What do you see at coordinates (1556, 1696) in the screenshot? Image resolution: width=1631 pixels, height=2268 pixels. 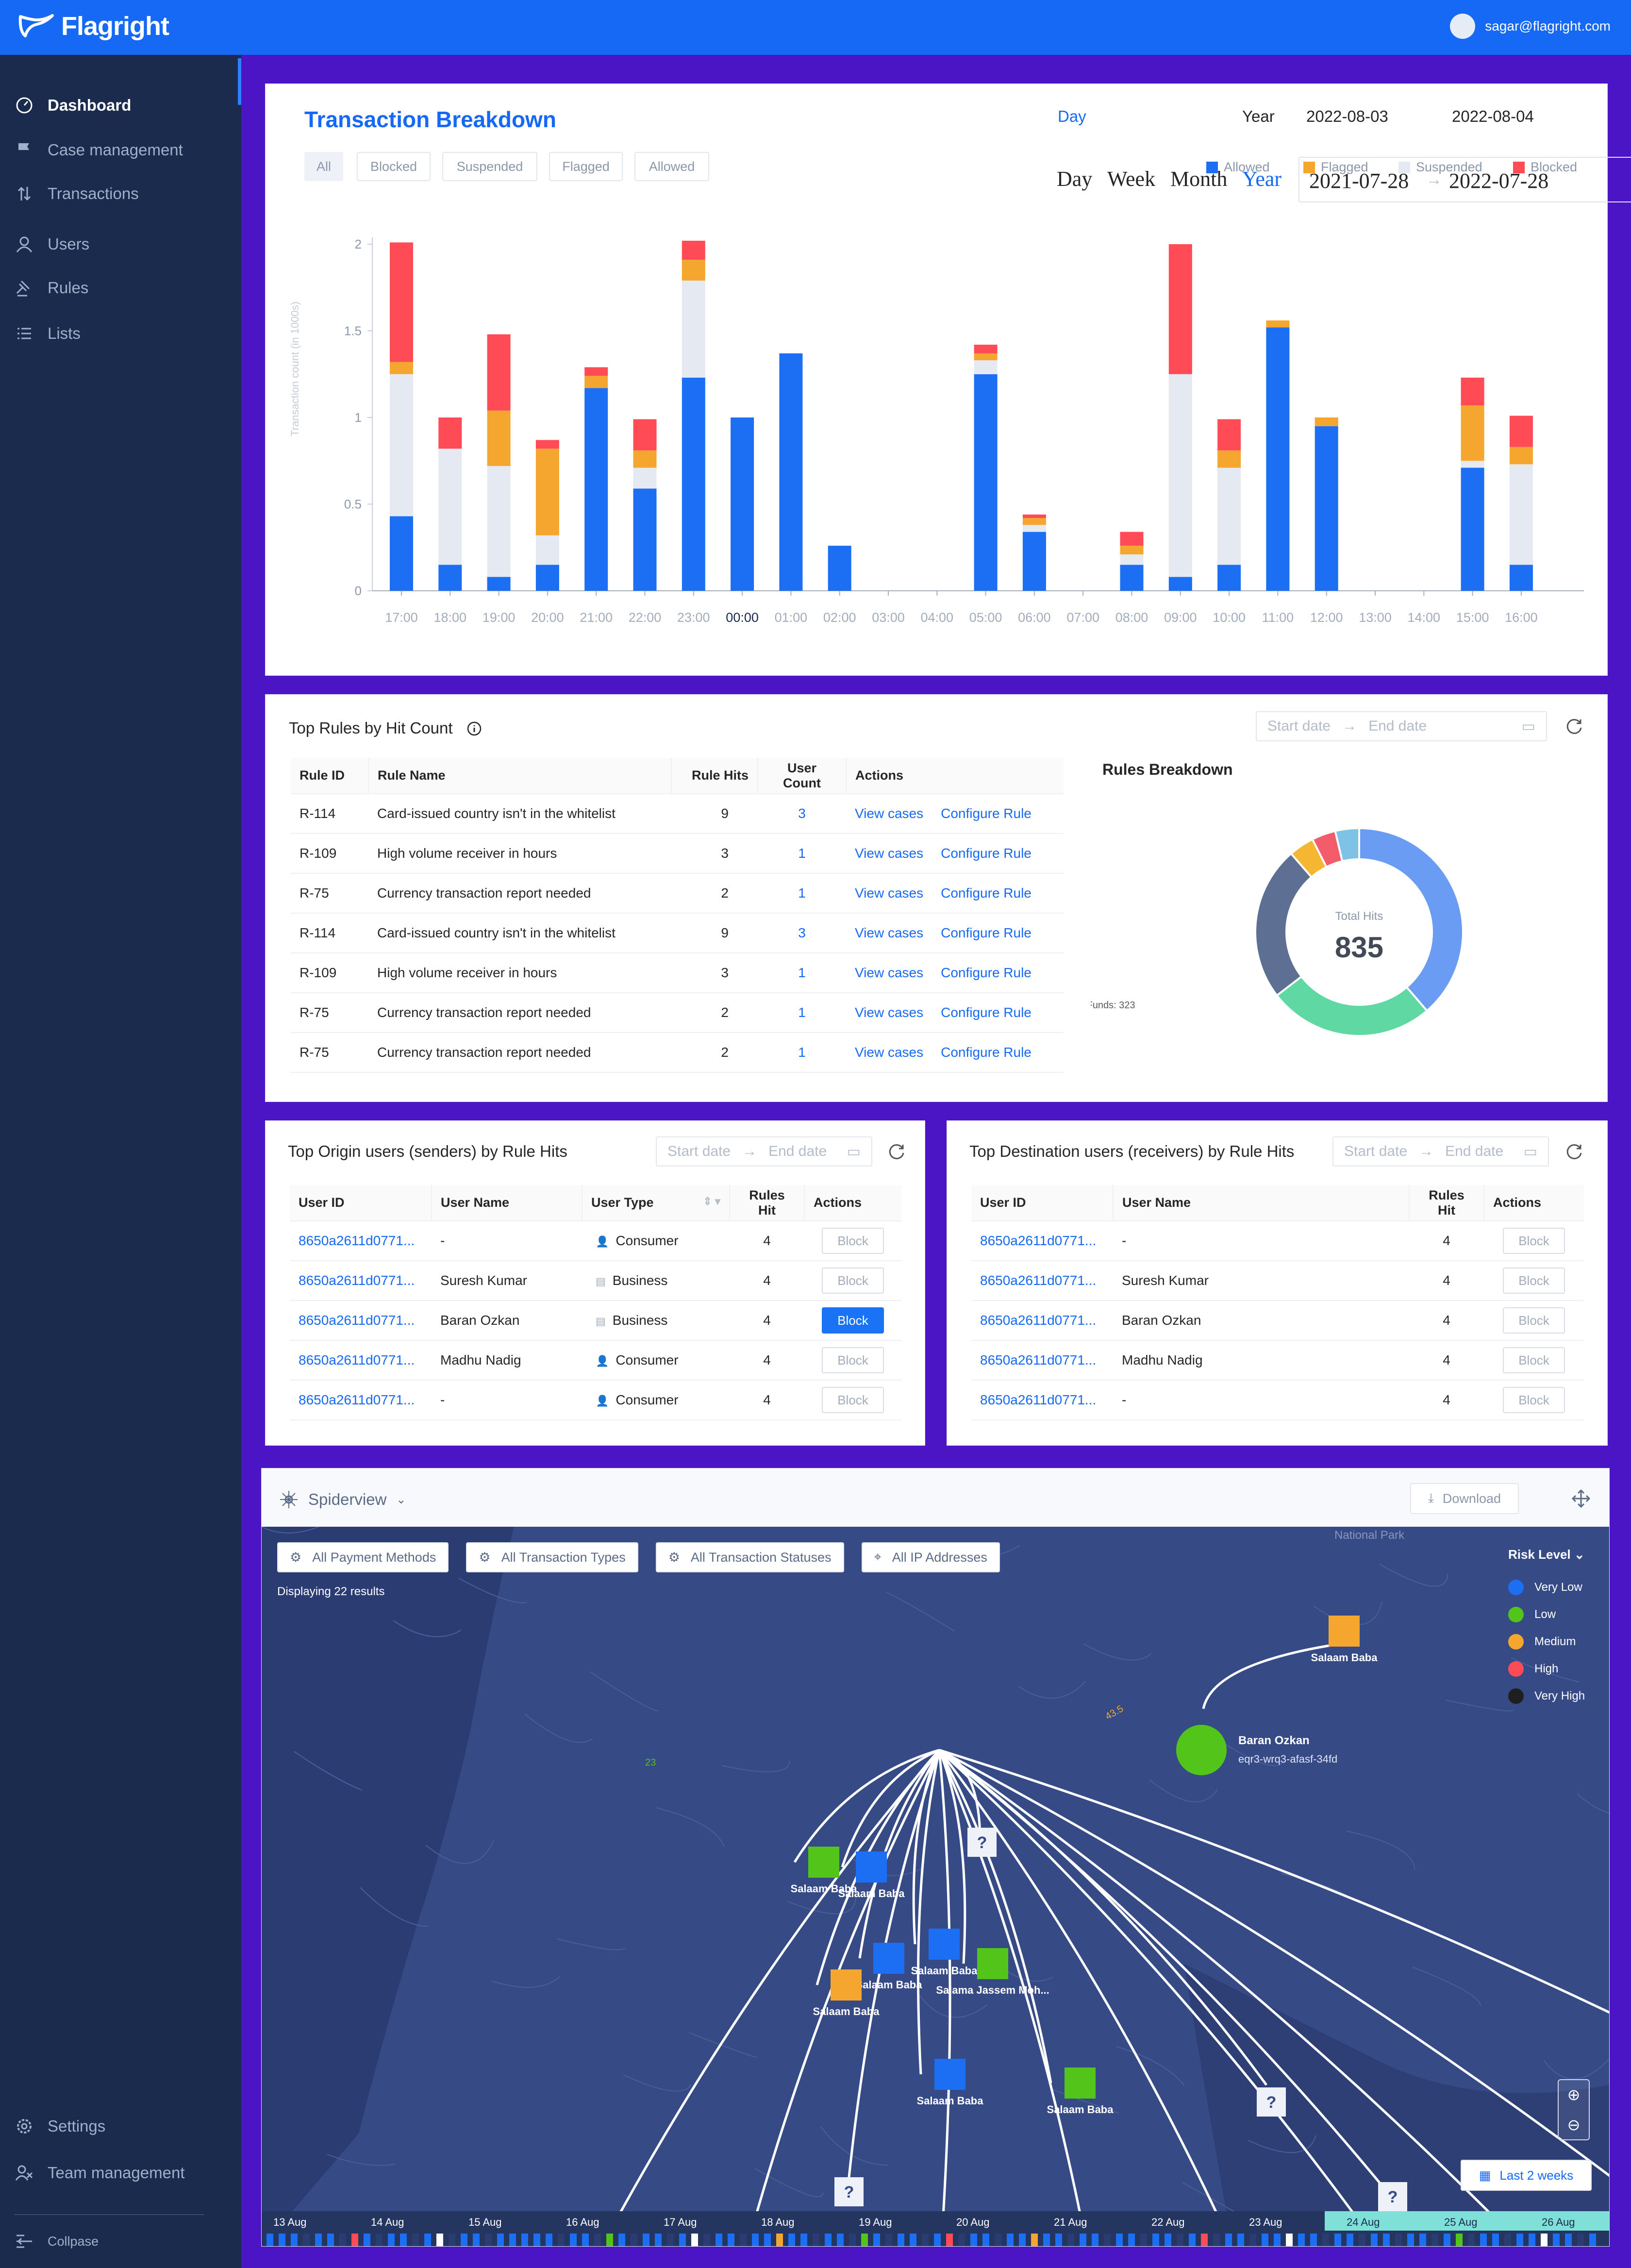 I see `risk-item: Very High` at bounding box center [1556, 1696].